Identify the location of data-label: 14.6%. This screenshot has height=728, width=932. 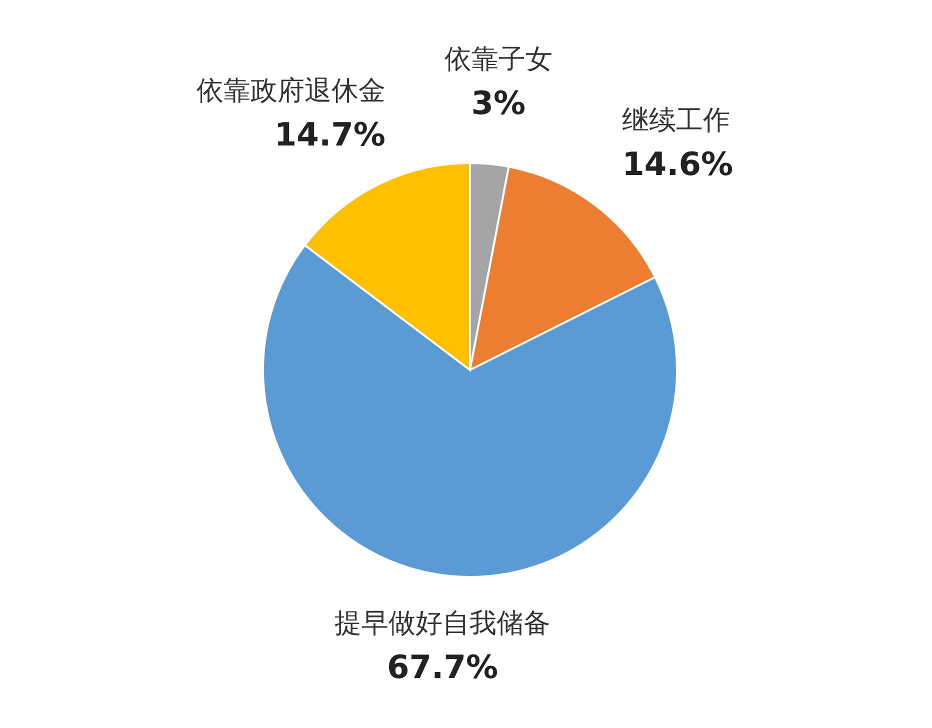
(678, 164).